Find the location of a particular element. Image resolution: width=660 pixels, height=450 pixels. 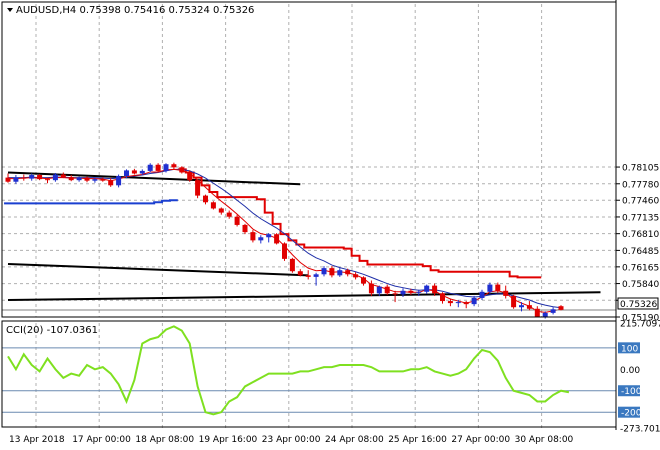

last-price-tag is located at coordinates (638, 303).